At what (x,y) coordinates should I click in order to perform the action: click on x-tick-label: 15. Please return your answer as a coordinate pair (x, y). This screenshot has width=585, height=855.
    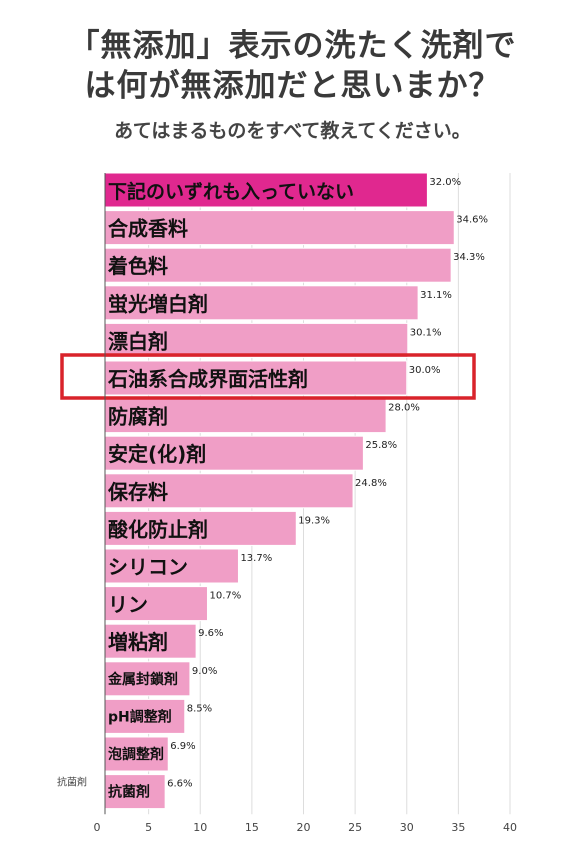
    Looking at the image, I should click on (252, 827).